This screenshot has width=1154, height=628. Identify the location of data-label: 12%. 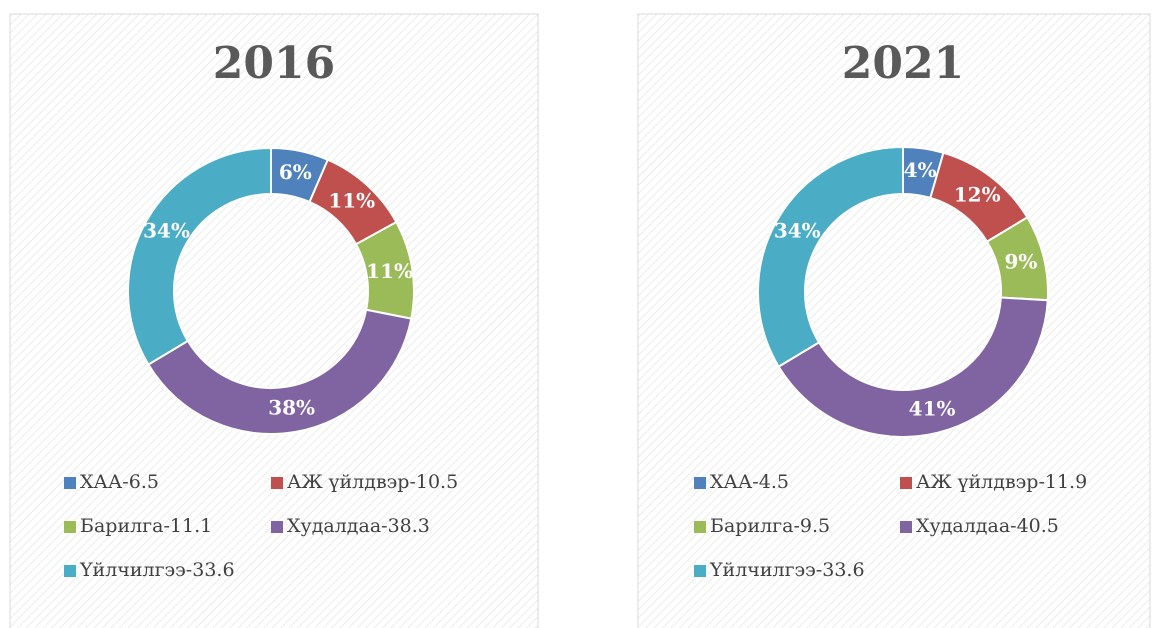
(977, 194).